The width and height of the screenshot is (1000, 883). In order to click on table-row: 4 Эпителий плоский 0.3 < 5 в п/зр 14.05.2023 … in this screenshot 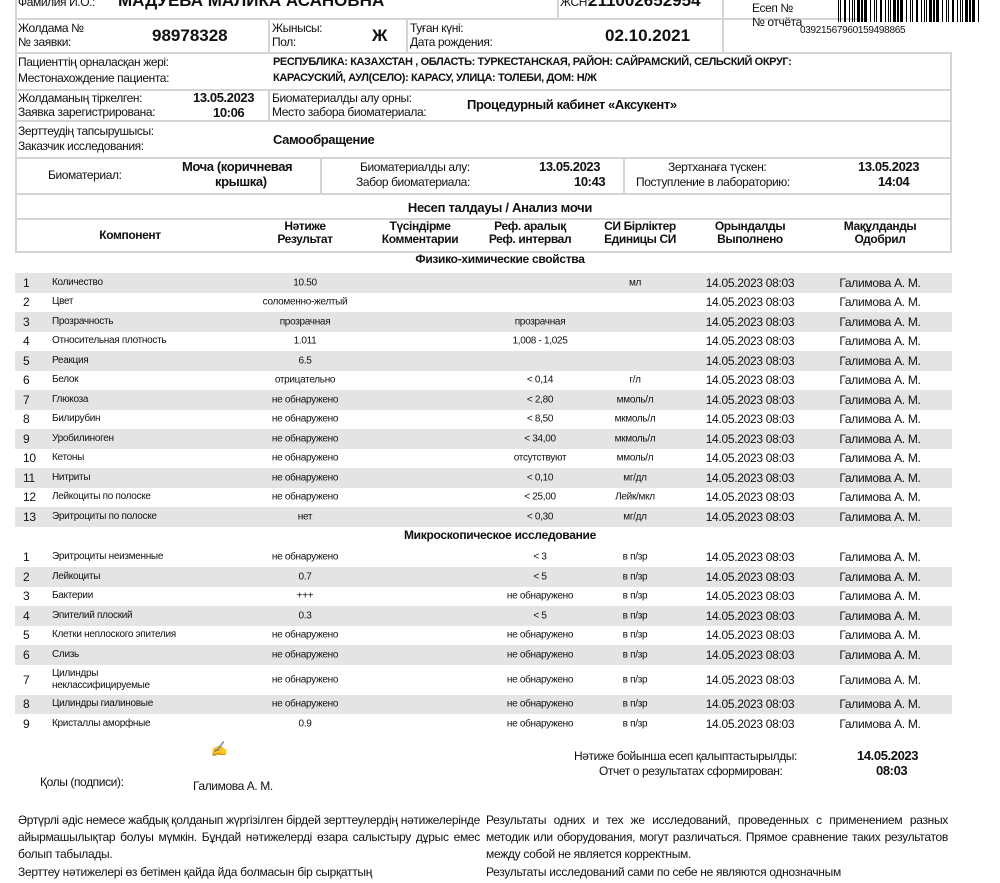, I will do `click(483, 616)`.